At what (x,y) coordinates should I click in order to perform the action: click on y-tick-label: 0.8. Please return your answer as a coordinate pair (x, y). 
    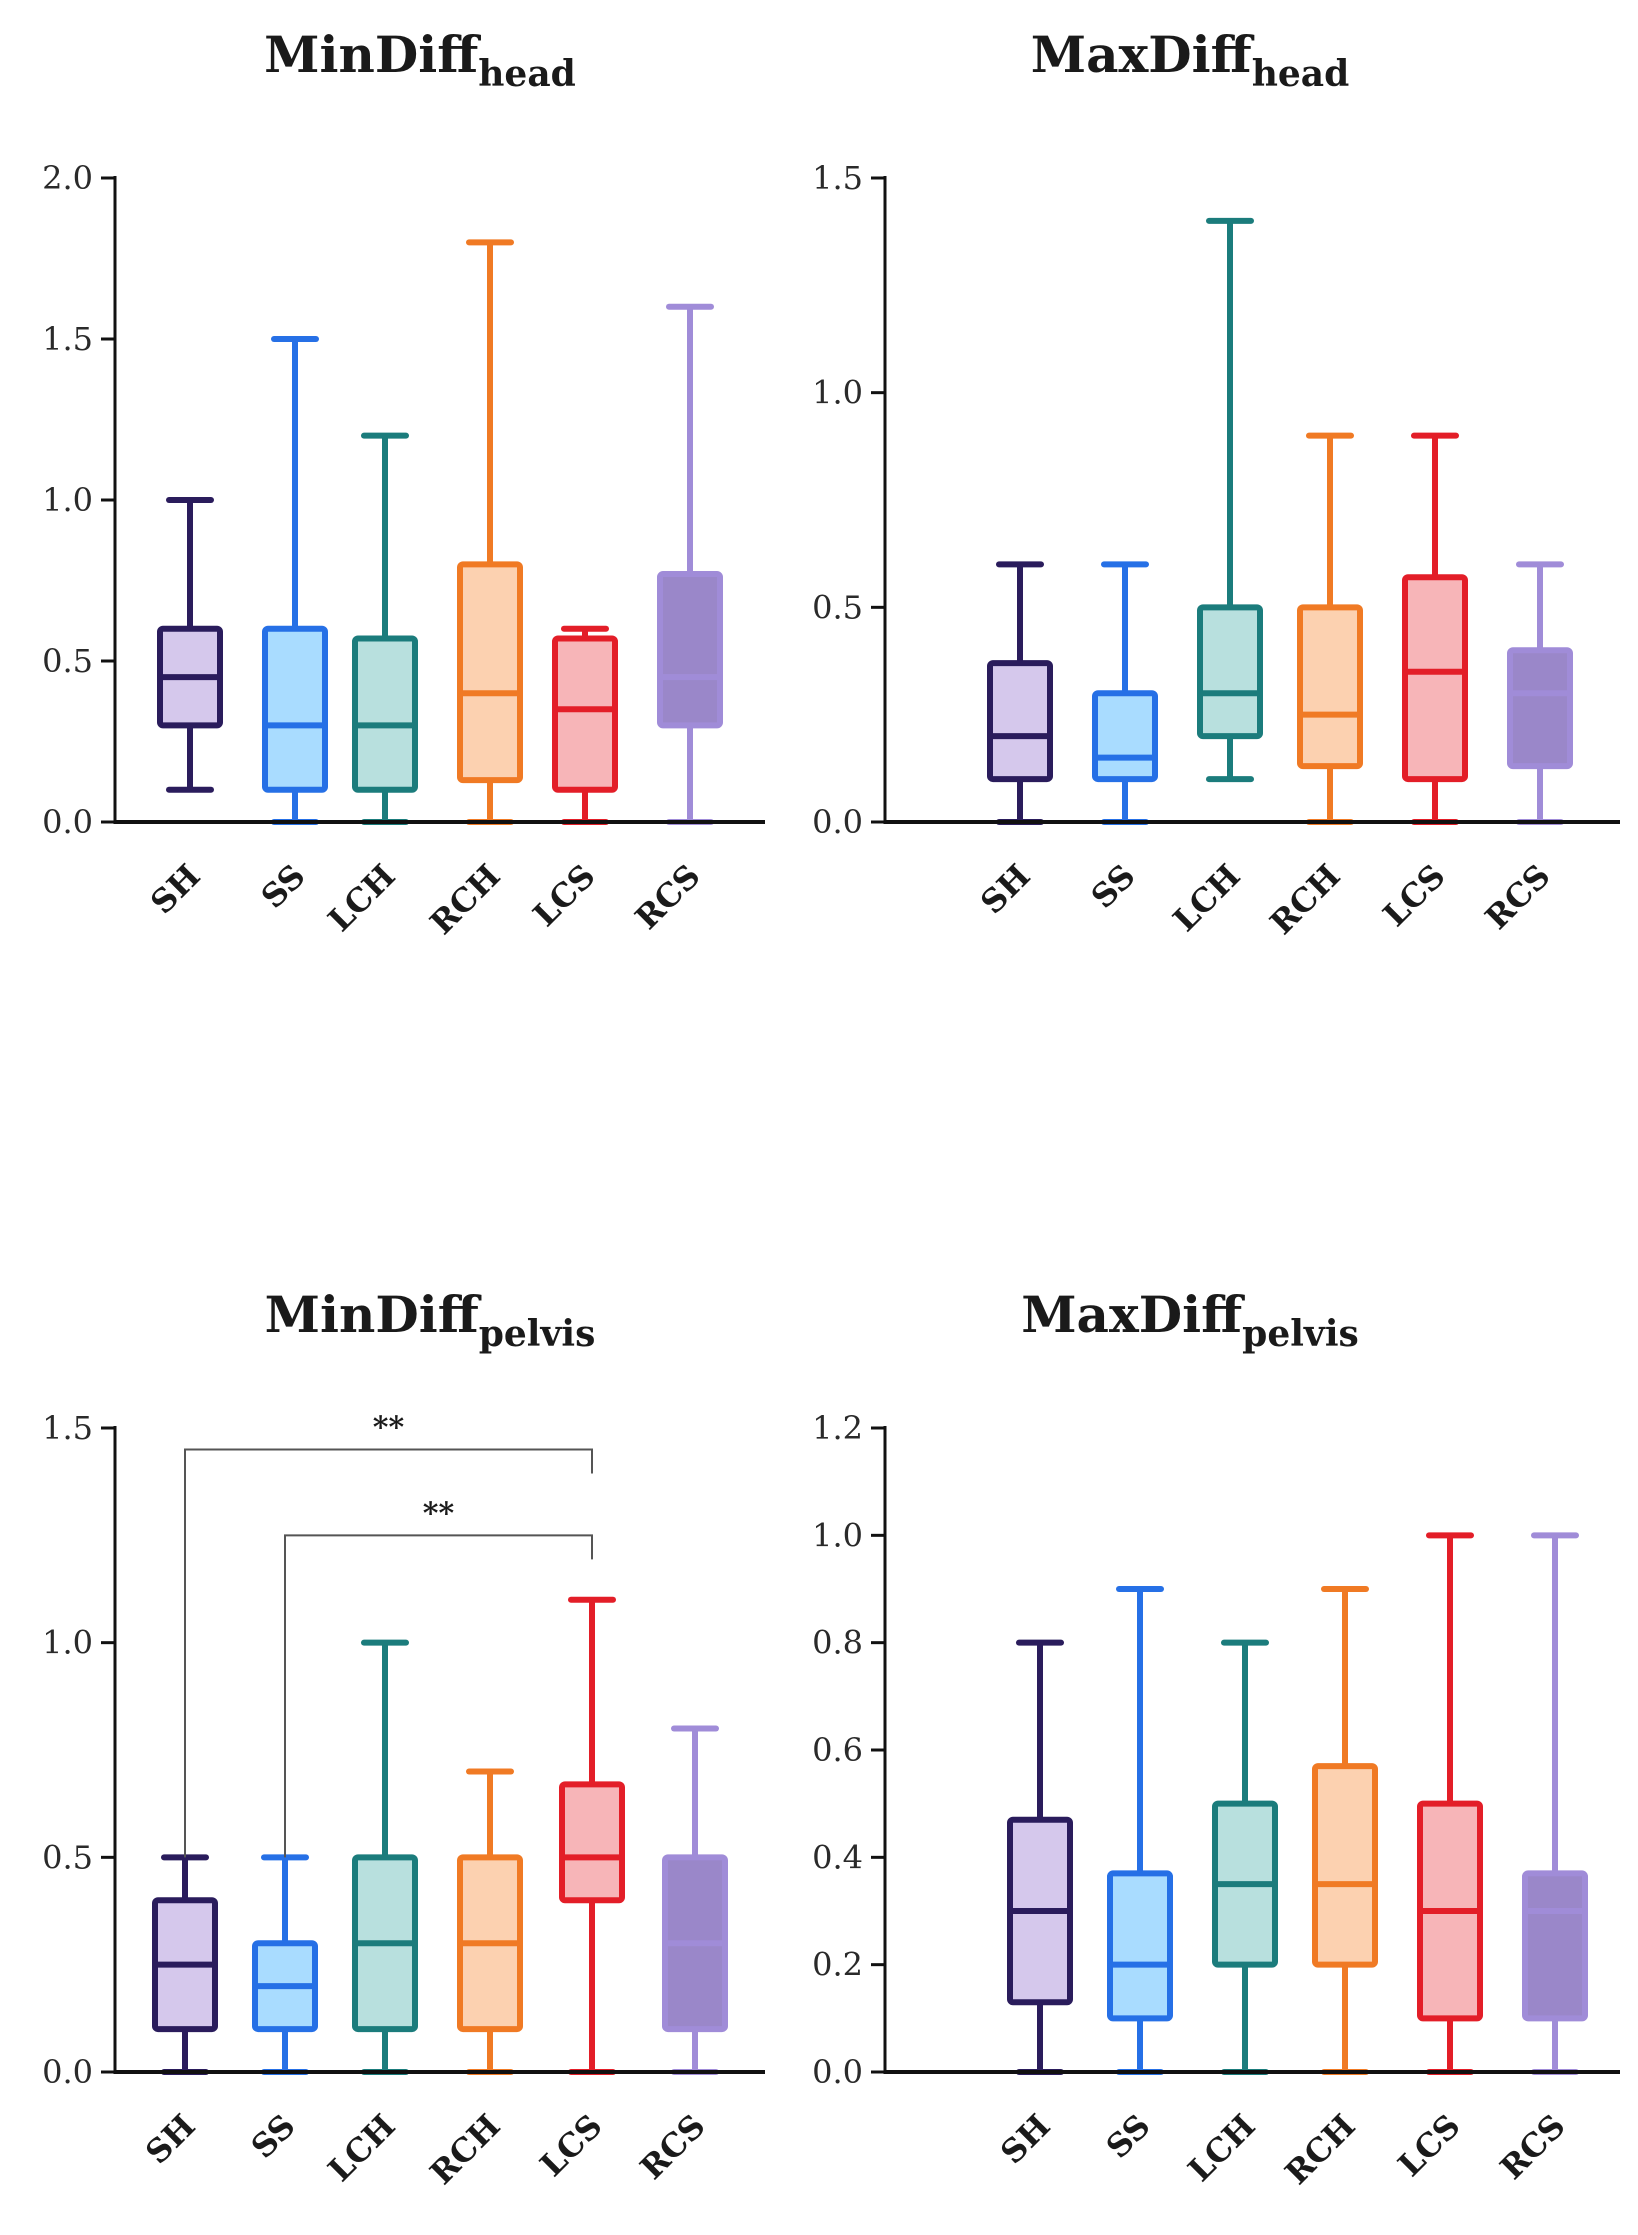
    Looking at the image, I should click on (837, 1643).